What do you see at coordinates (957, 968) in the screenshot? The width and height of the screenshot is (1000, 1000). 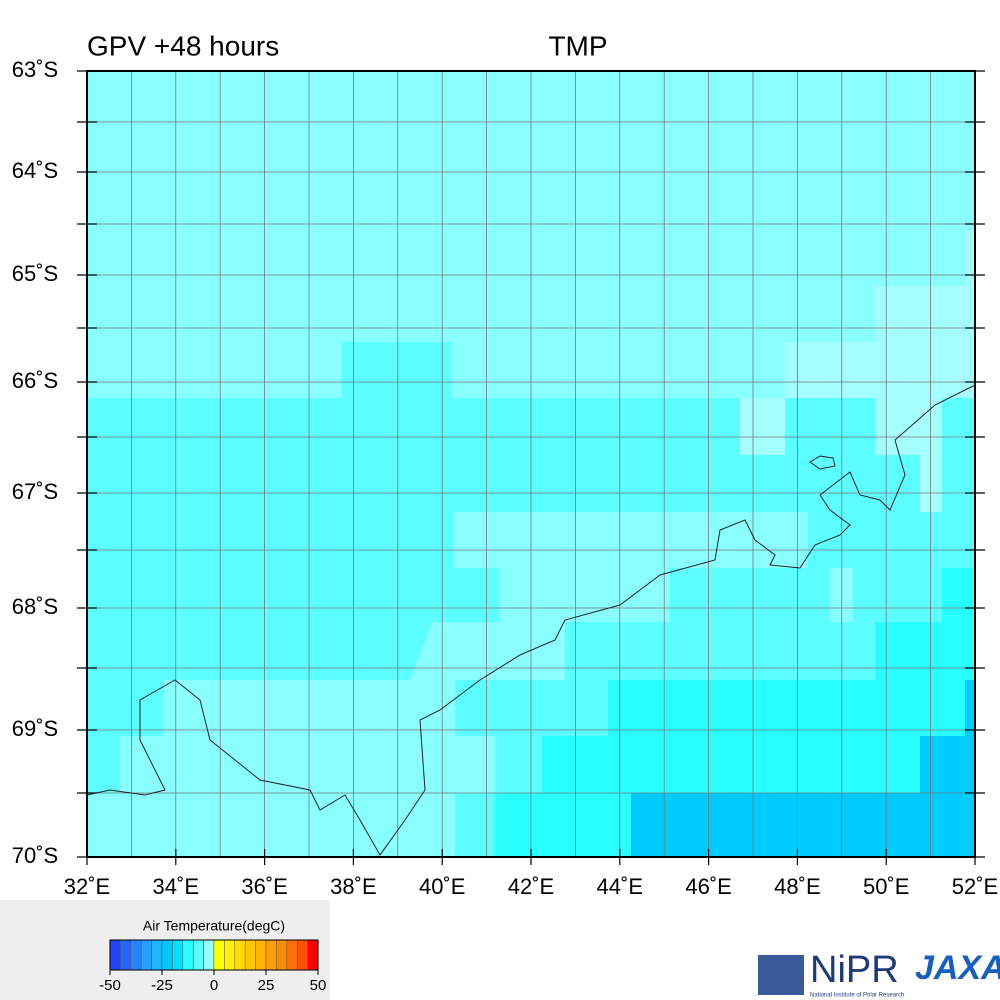 I see `jaxa-logo: JAXA` at bounding box center [957, 968].